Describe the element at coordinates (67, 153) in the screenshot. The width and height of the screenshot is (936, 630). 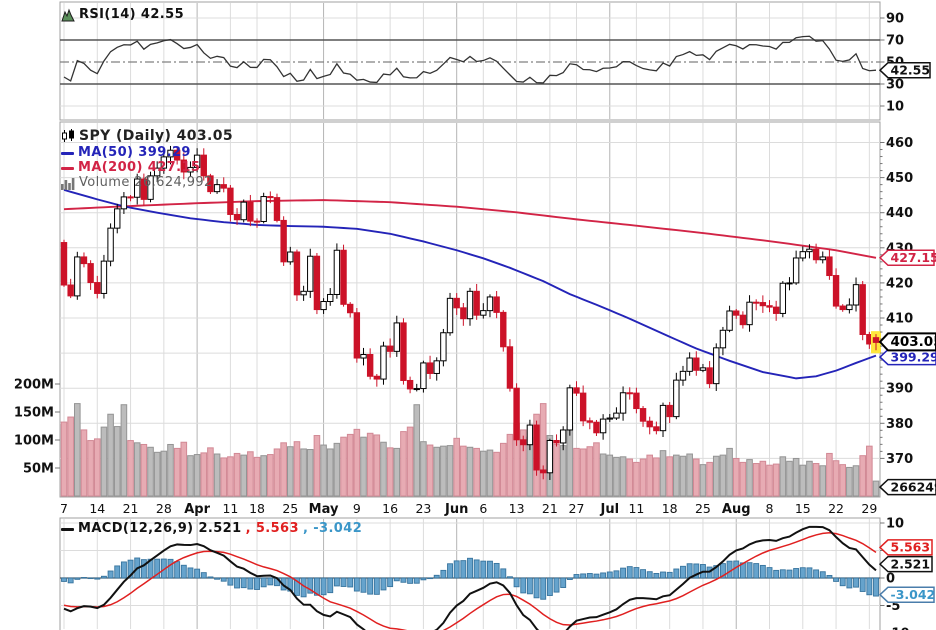
I see `ma50-line-icon` at that location.